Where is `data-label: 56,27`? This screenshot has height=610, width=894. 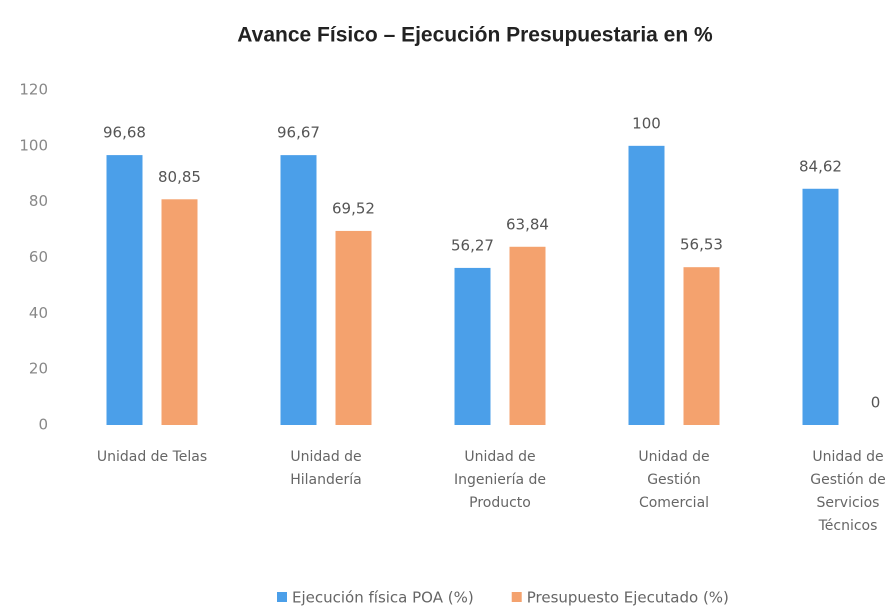
data-label: 56,27 is located at coordinates (472, 245).